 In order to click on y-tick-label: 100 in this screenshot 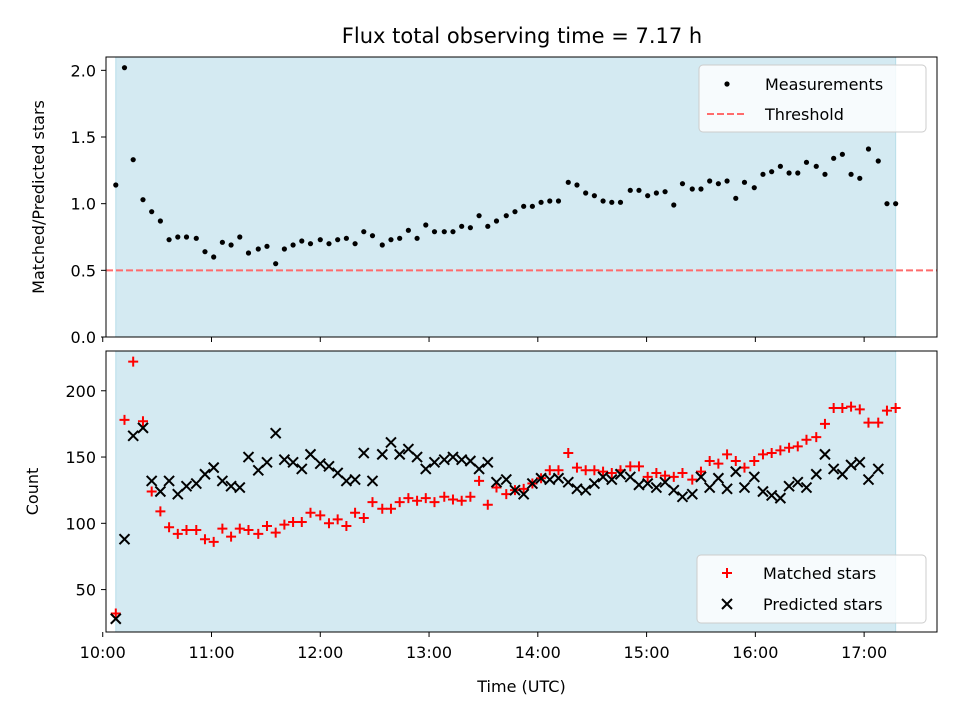, I will do `click(80, 523)`.